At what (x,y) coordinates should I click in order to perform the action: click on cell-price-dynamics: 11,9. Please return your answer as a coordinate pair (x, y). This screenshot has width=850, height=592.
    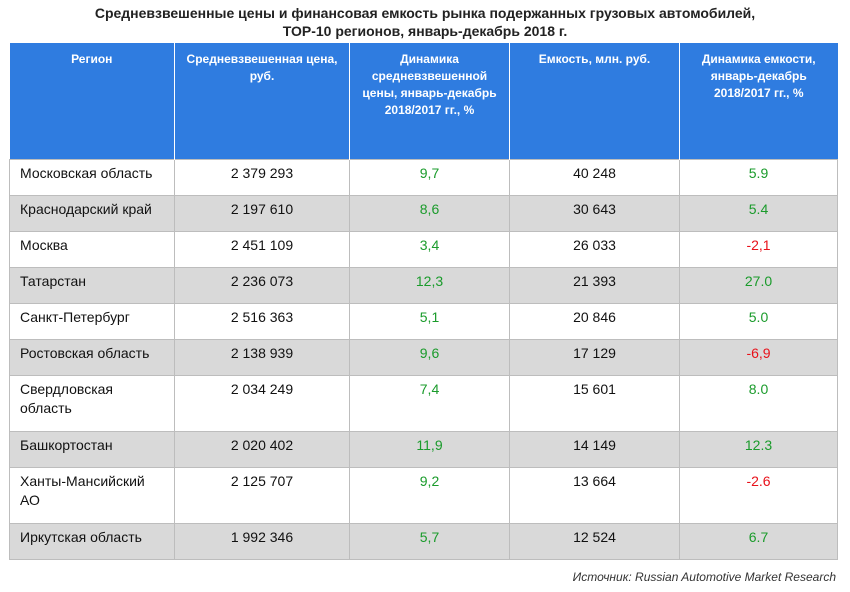
    Looking at the image, I should click on (429, 449).